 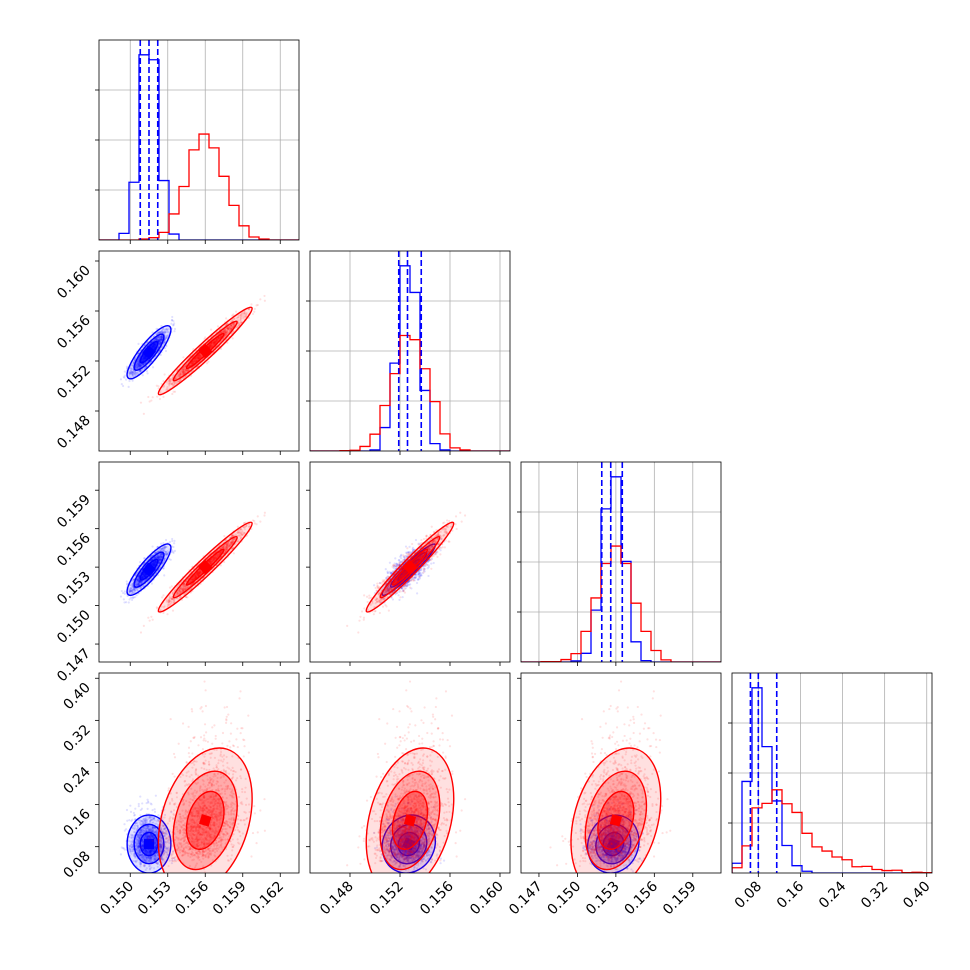 I want to click on x-tick-label: 0.160, so click(x=487, y=899).